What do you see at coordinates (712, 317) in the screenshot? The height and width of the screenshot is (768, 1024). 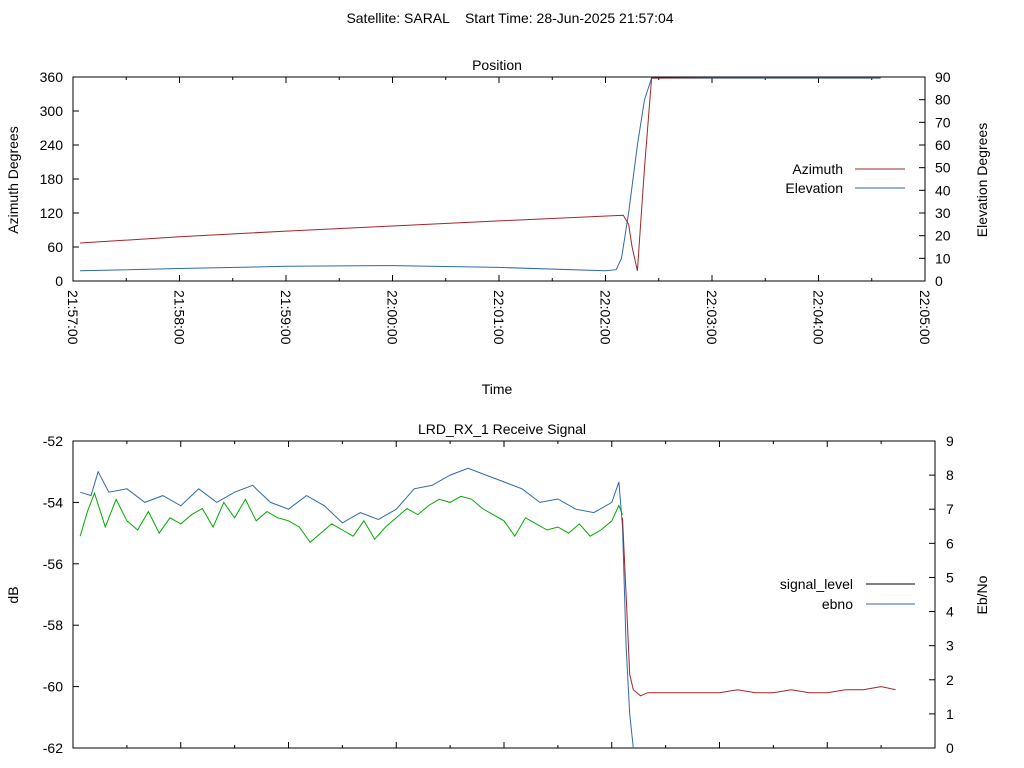 I see `position-x-tick-label: 22:03:00` at bounding box center [712, 317].